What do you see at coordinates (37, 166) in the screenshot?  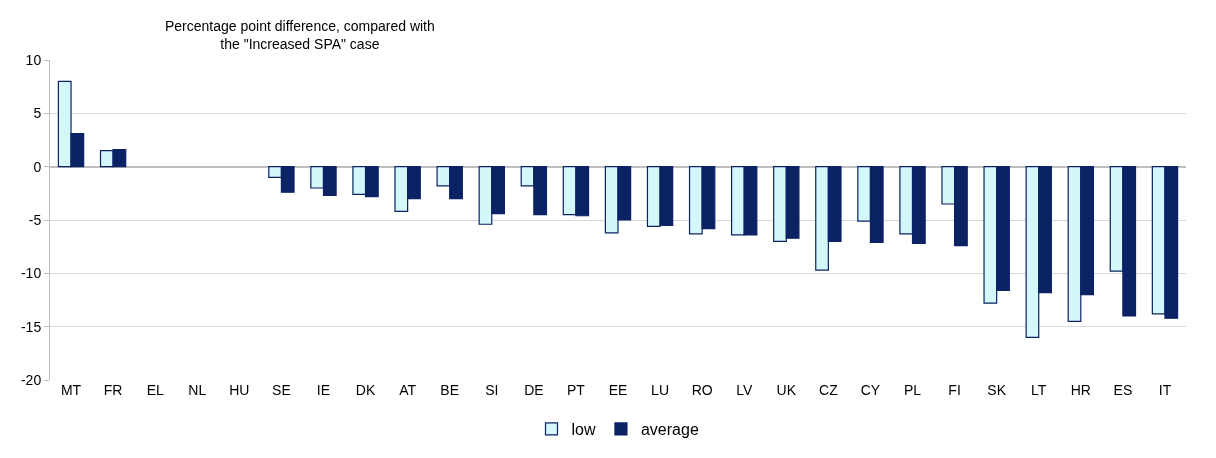 I see `y-tick-label: 0` at bounding box center [37, 166].